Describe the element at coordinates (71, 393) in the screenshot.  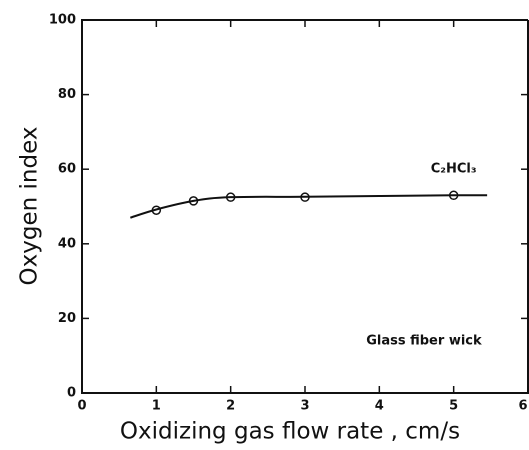
I see `y-tick-label: 0` at that location.